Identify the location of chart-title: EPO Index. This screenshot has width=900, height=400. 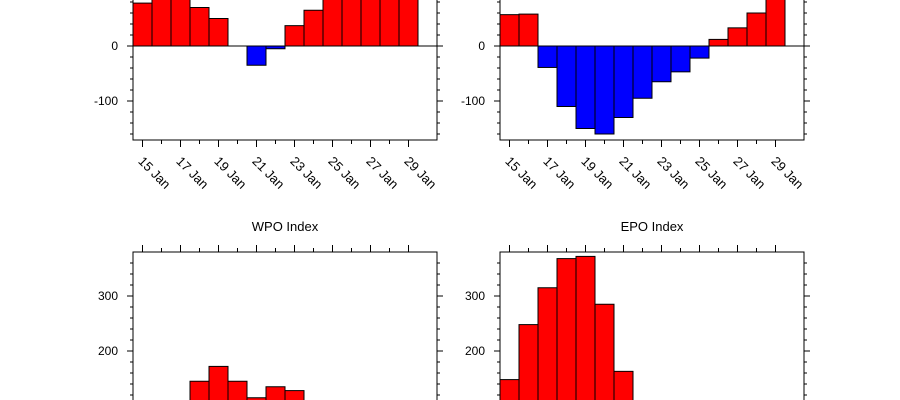
(652, 226).